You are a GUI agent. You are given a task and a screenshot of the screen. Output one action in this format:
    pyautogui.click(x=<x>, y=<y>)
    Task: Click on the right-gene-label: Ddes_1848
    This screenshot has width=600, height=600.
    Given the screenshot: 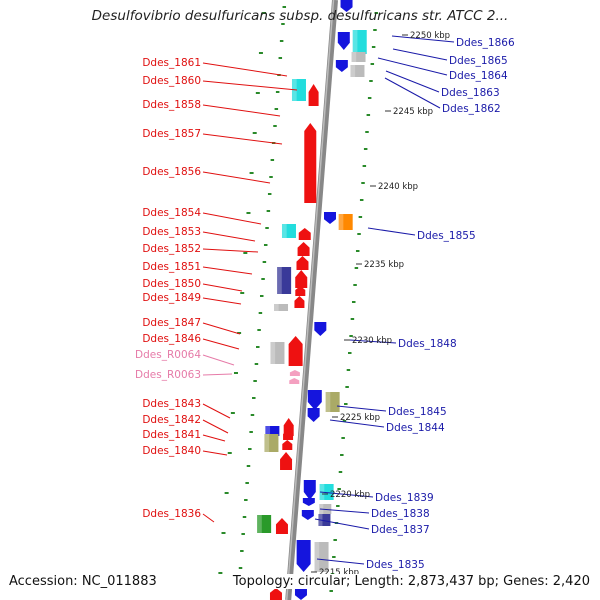 What is the action you would take?
    pyautogui.click(x=427, y=344)
    